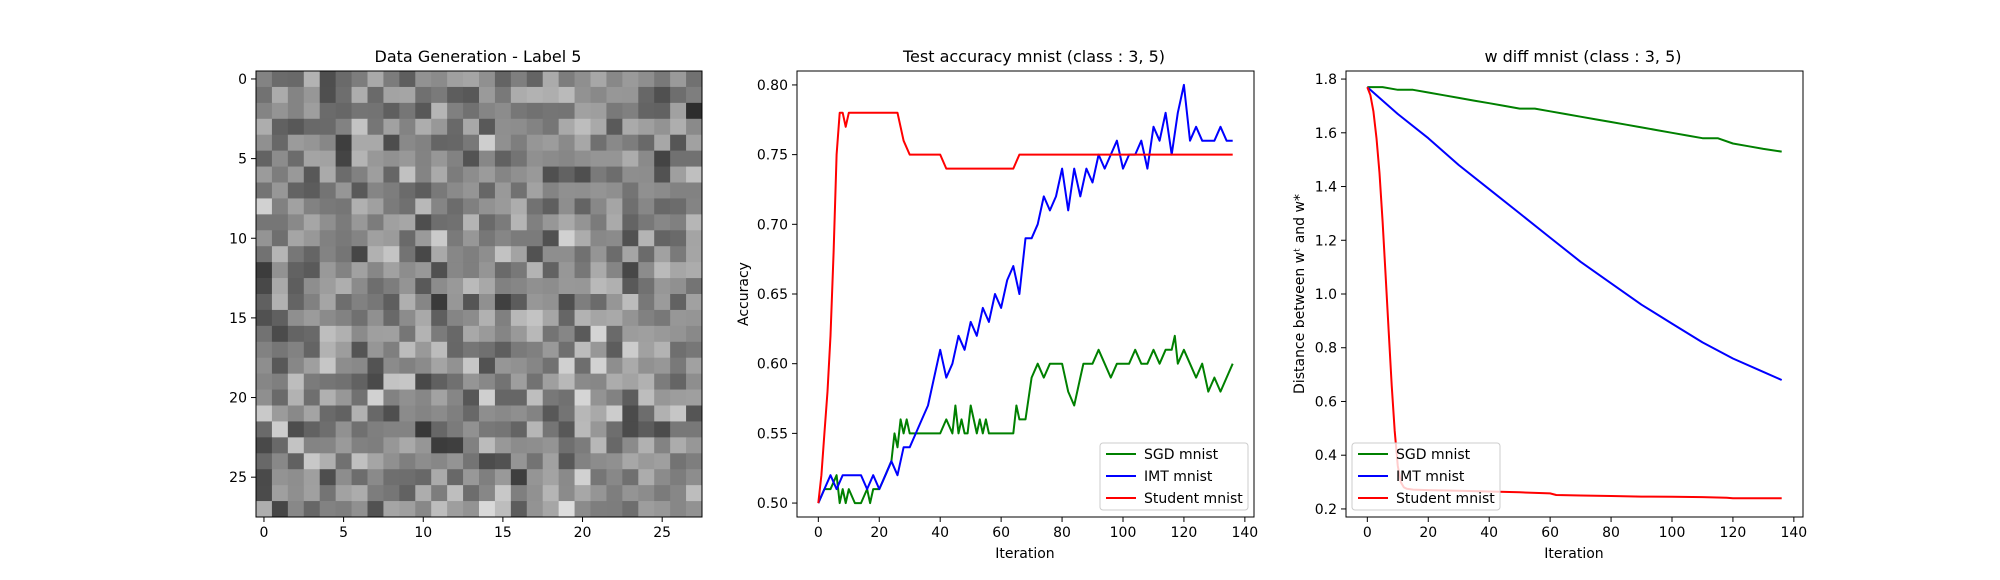 This screenshot has width=2000, height=580. What do you see at coordinates (238, 319) in the screenshot?
I see `heatmap-ytick-label: 15` at bounding box center [238, 319].